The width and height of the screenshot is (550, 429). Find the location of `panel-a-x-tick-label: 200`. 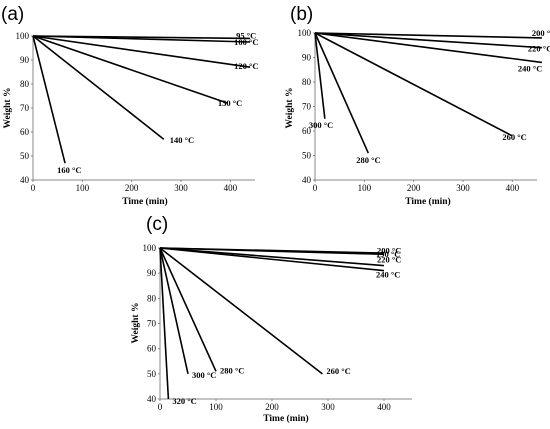

panel-a-x-tick-label: 200 is located at coordinates (132, 188).